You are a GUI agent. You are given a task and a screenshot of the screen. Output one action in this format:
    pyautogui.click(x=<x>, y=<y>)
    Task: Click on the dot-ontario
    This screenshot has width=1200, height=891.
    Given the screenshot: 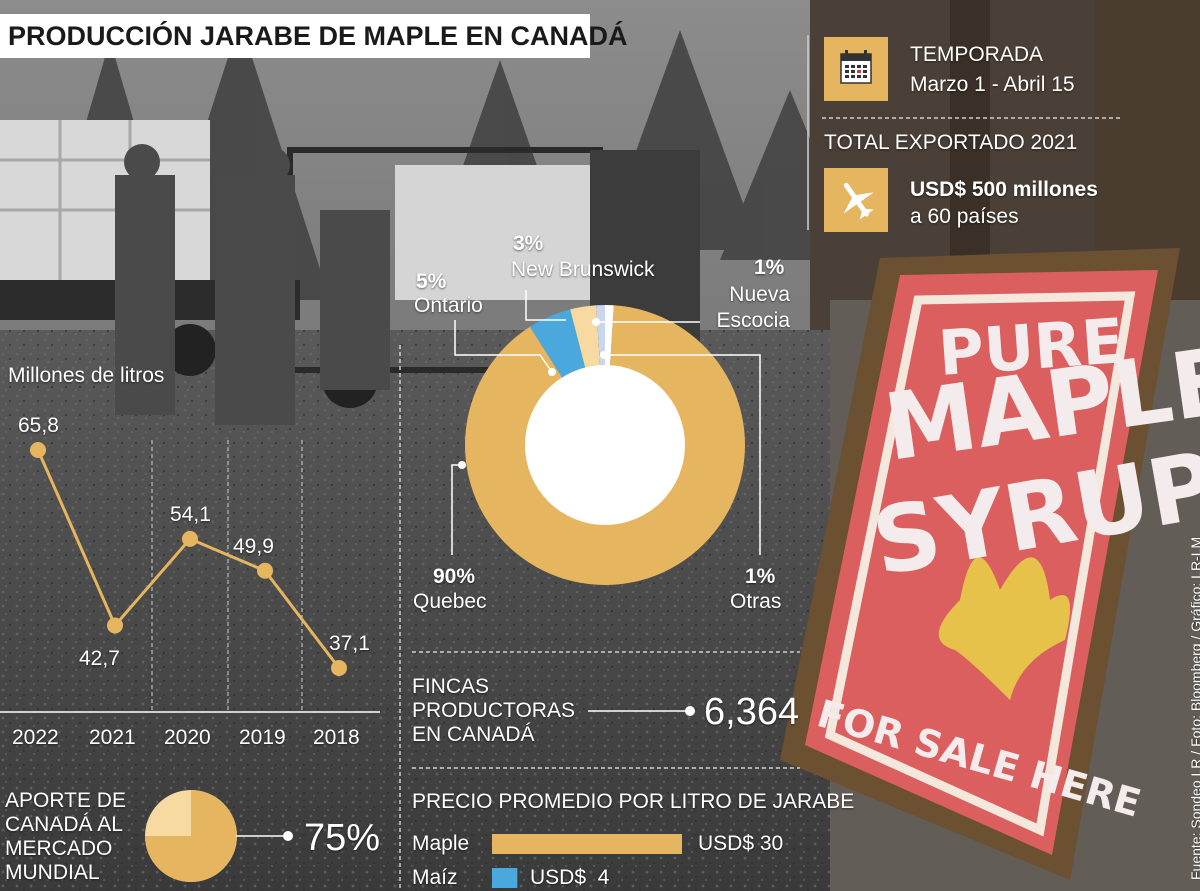 What is the action you would take?
    pyautogui.click(x=552, y=372)
    